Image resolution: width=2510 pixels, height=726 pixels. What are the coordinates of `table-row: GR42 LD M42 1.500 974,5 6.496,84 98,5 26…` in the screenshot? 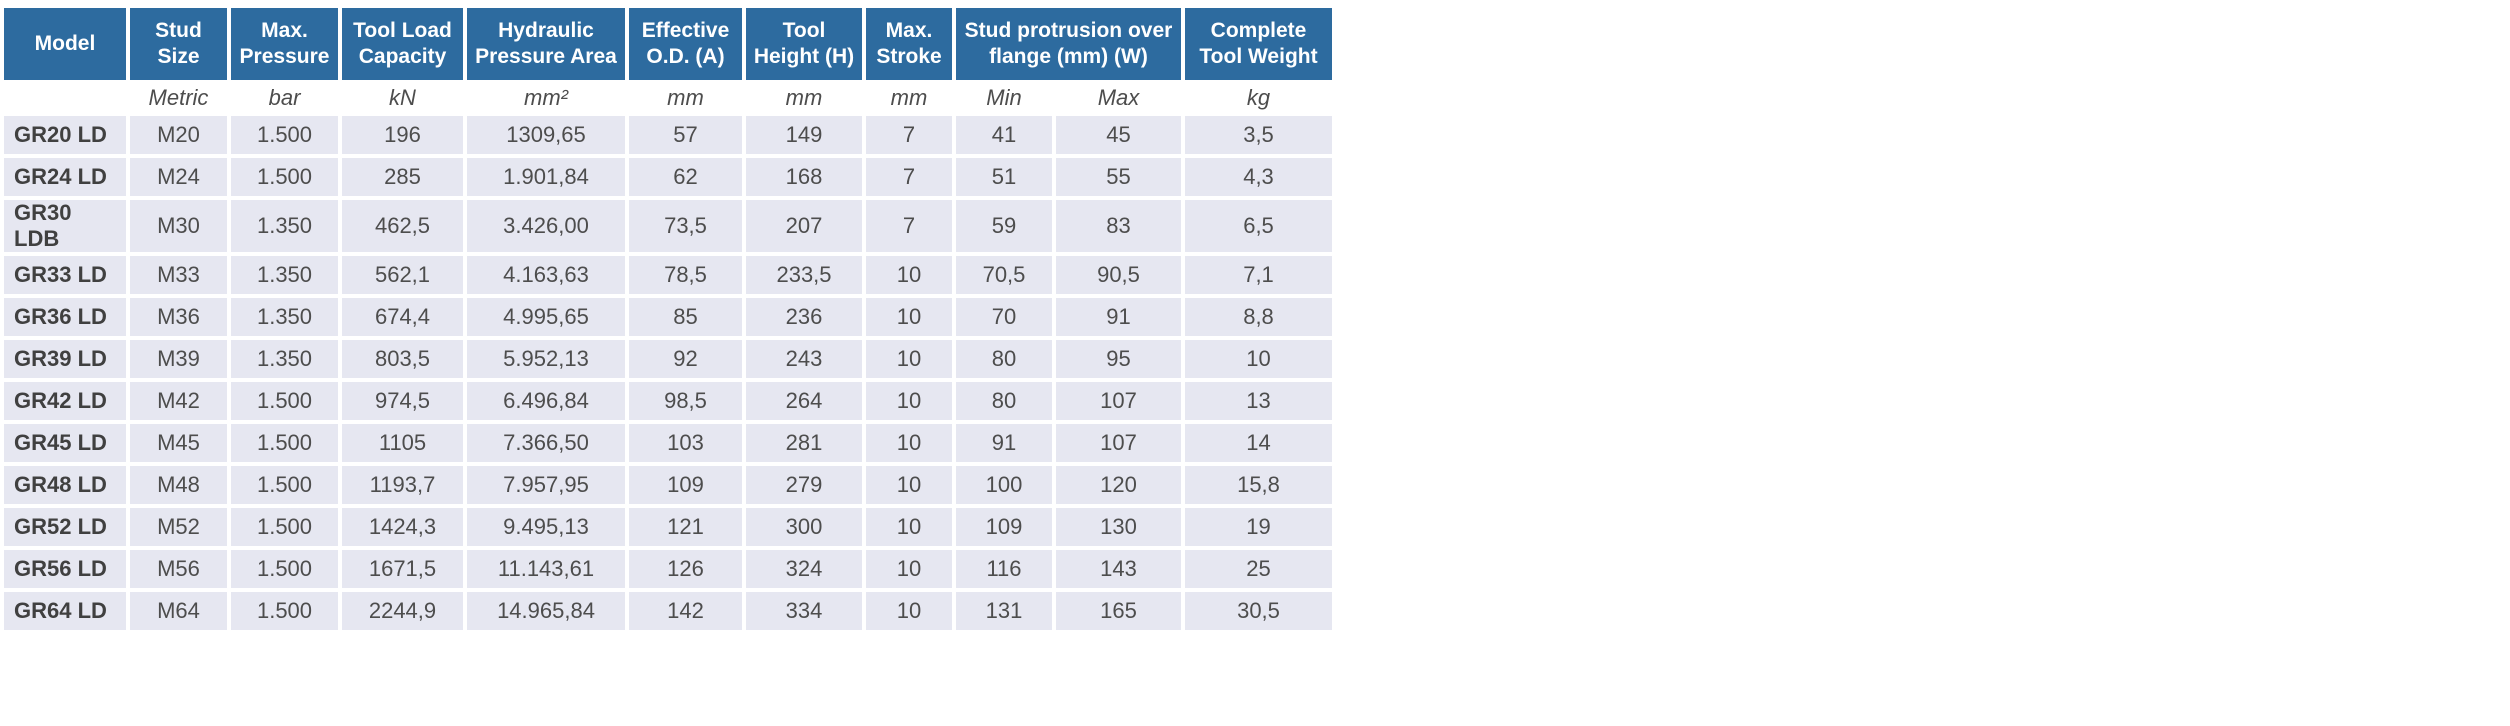 It's located at (668, 401).